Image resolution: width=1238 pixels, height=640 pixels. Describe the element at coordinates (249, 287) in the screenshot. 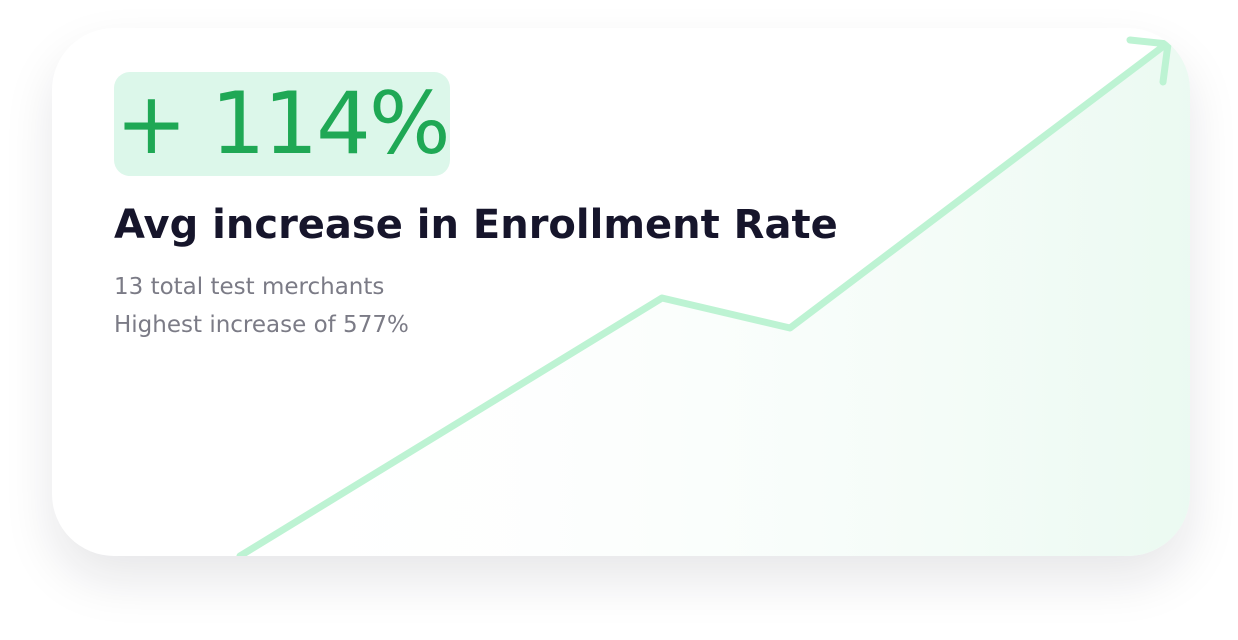

I see `detail-line: 13 total test merchants` at that location.